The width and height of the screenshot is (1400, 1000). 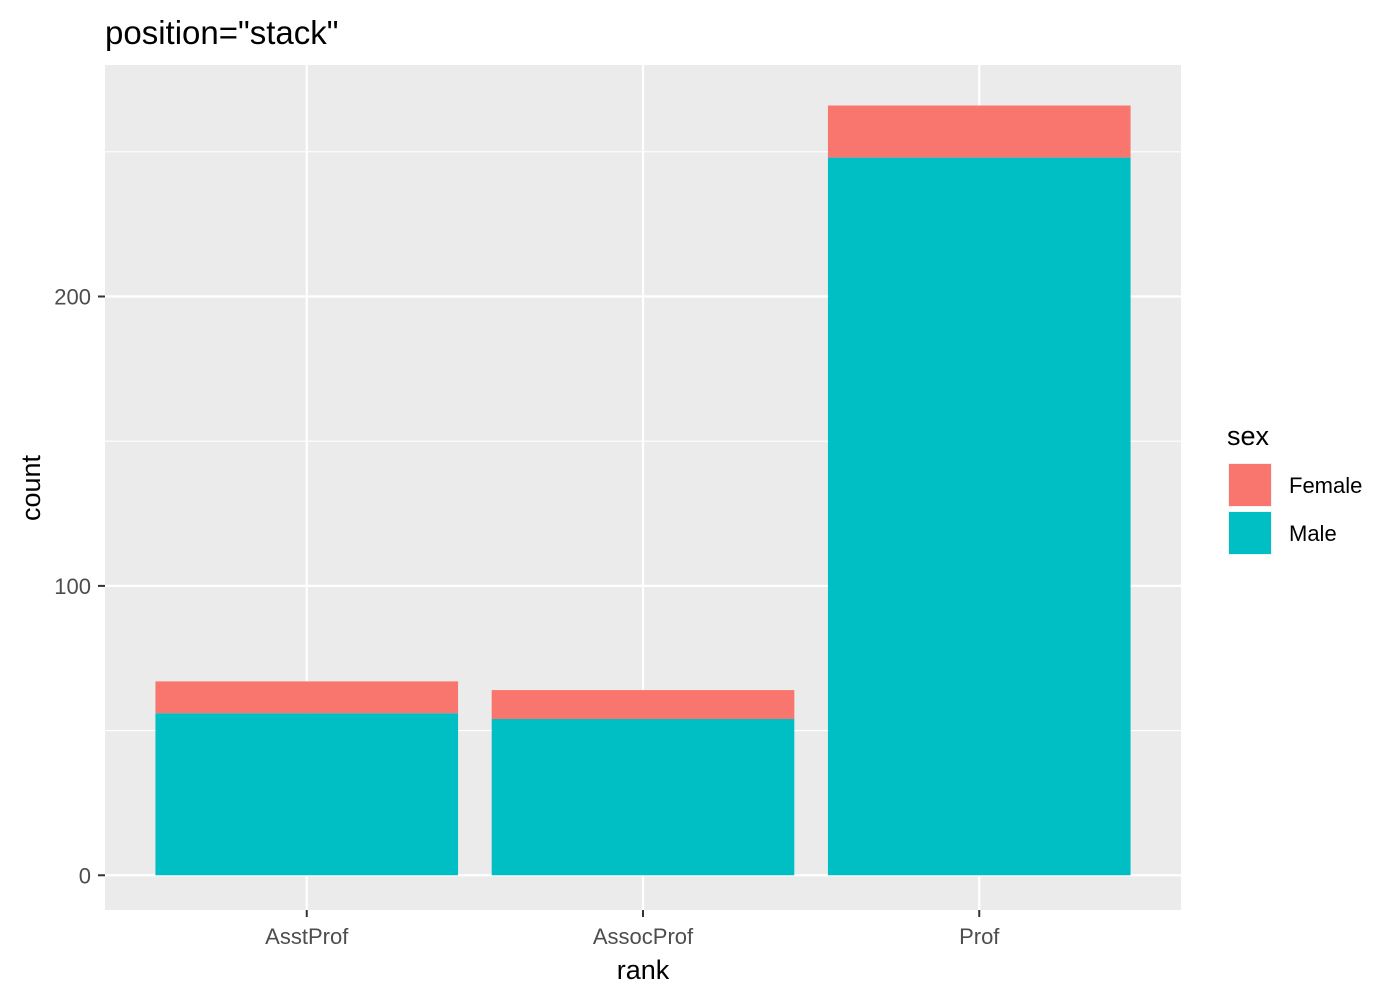 What do you see at coordinates (307, 697) in the screenshot?
I see `bar-female-asstprof` at bounding box center [307, 697].